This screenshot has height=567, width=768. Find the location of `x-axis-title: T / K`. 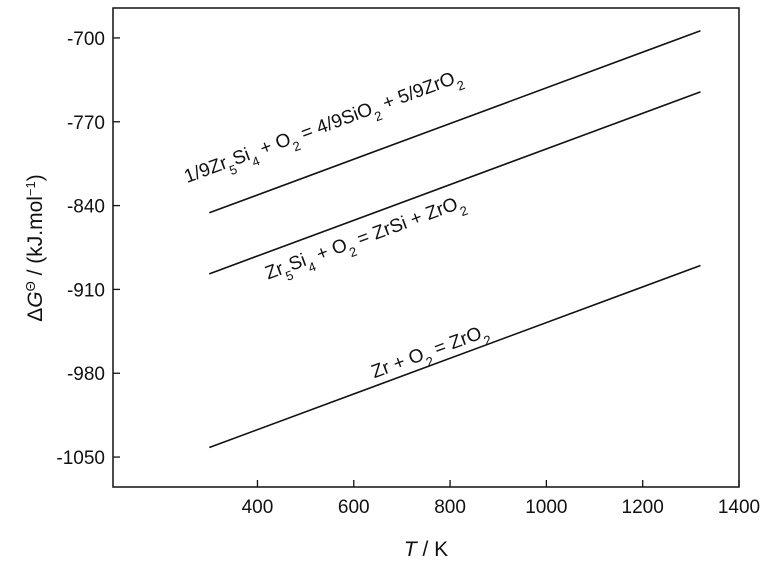

x-axis-title: T / K is located at coordinates (426, 549).